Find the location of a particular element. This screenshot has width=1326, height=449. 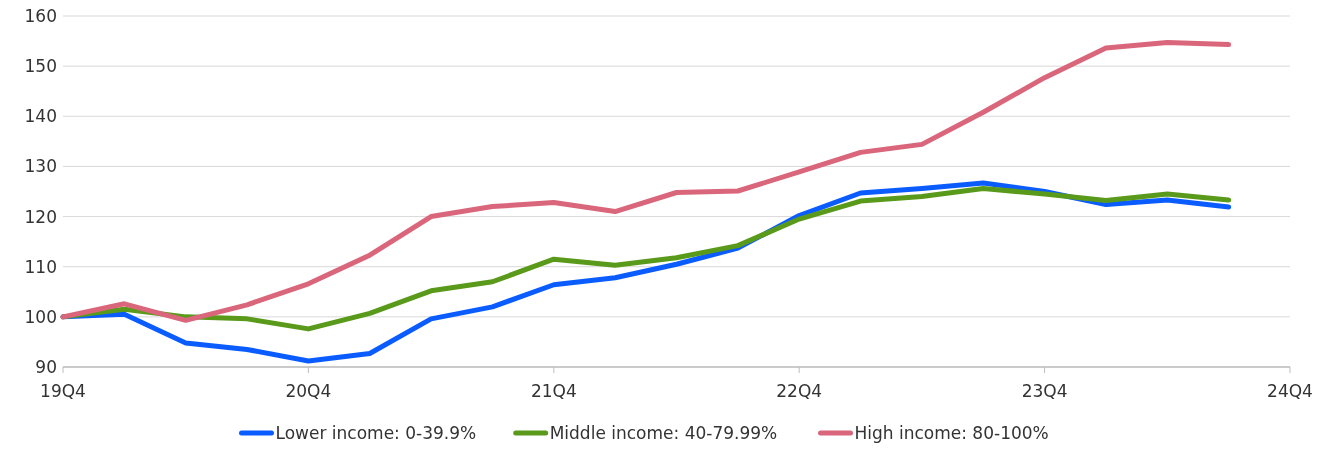

y-tick-label: 160 is located at coordinates (40, 15).